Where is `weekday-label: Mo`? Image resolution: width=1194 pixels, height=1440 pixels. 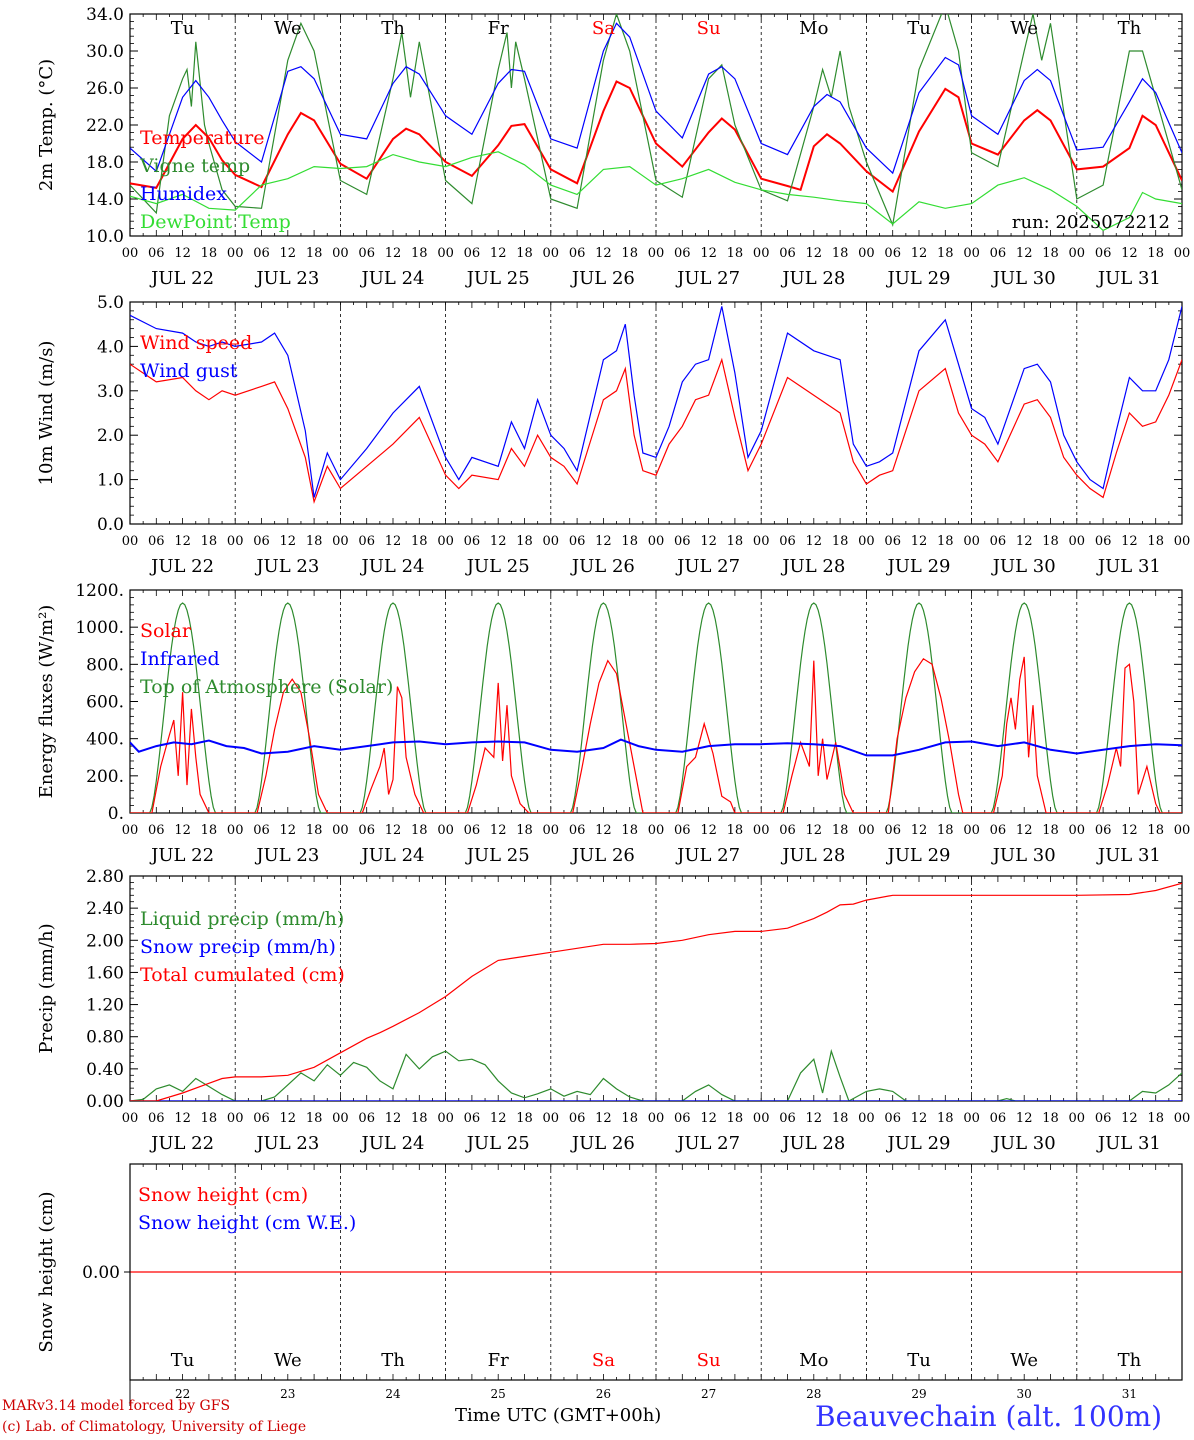 weekday-label: Mo is located at coordinates (813, 28).